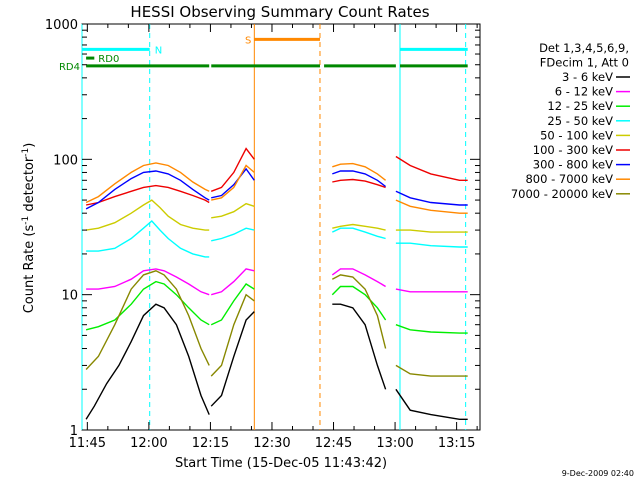  Describe the element at coordinates (69, 296) in the screenshot. I see `y-tick-label-1: 10` at that location.